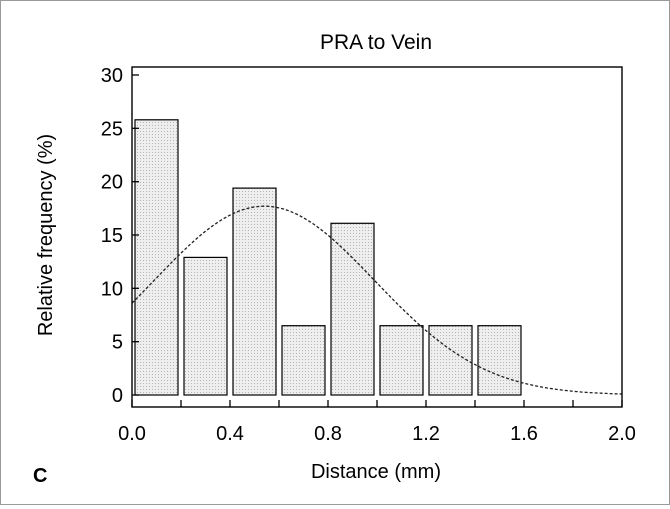 This screenshot has width=670, height=509. I want to click on x-tick-label: 0.8, so click(328, 434).